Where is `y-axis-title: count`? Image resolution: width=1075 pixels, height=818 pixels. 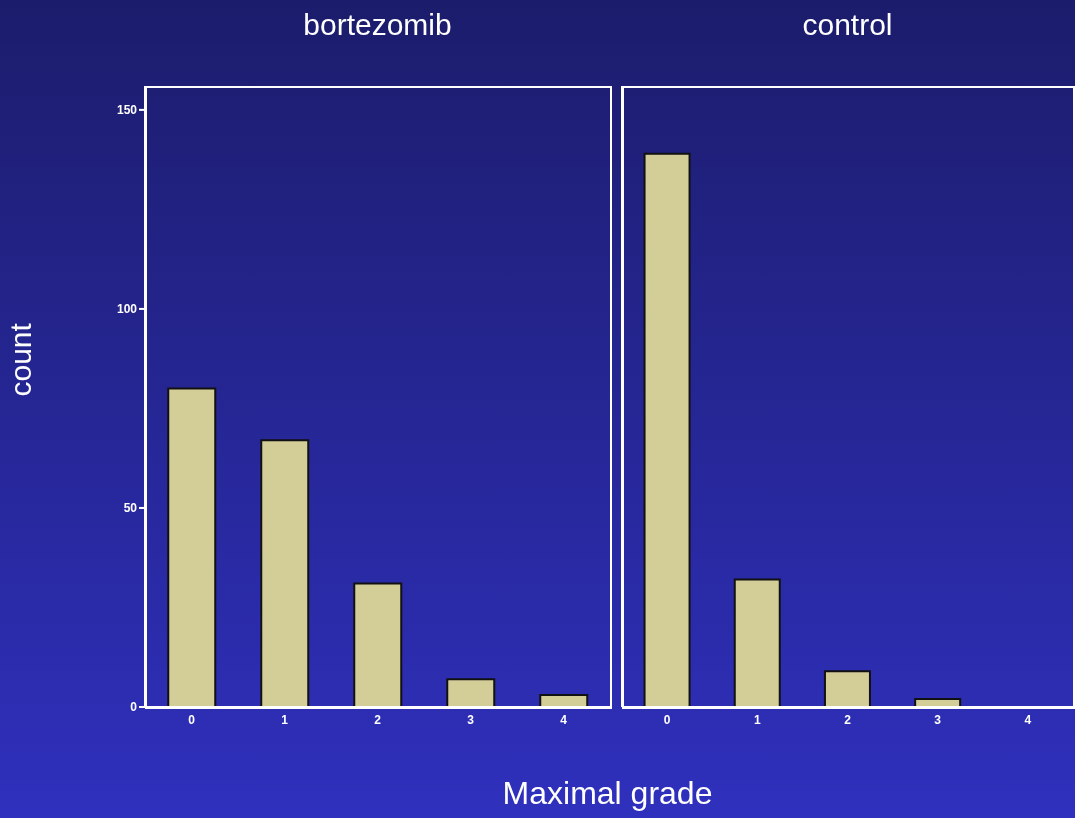 y-axis-title: count is located at coordinates (20, 359).